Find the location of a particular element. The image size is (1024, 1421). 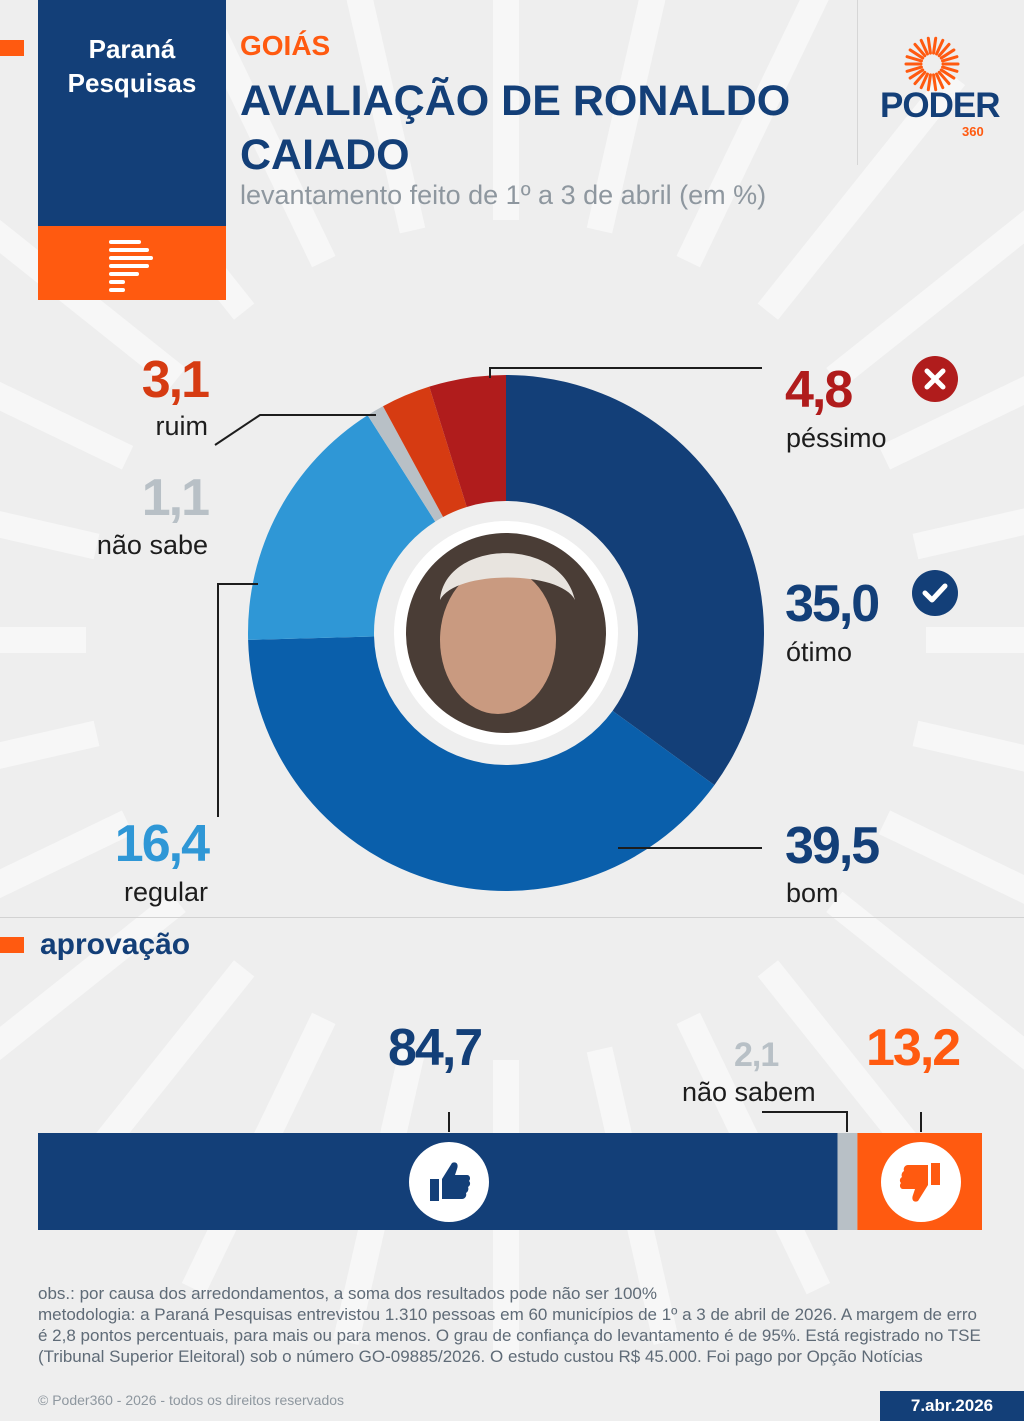

pollster-name: Paraná Pesquisas is located at coordinates (132, 66).